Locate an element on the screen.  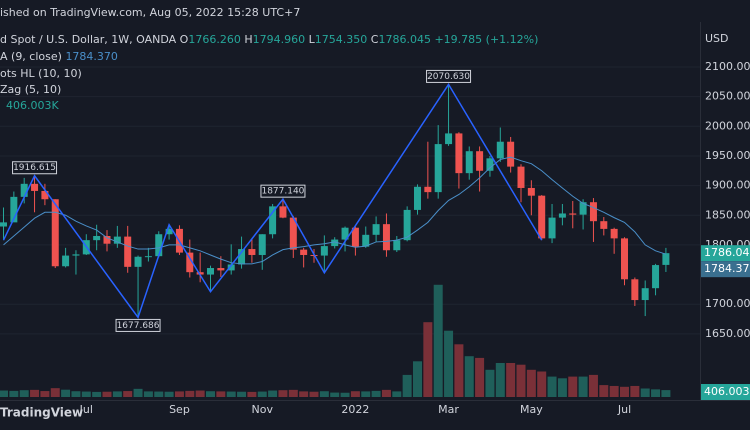
ohlc-key: O is located at coordinates (184, 39).